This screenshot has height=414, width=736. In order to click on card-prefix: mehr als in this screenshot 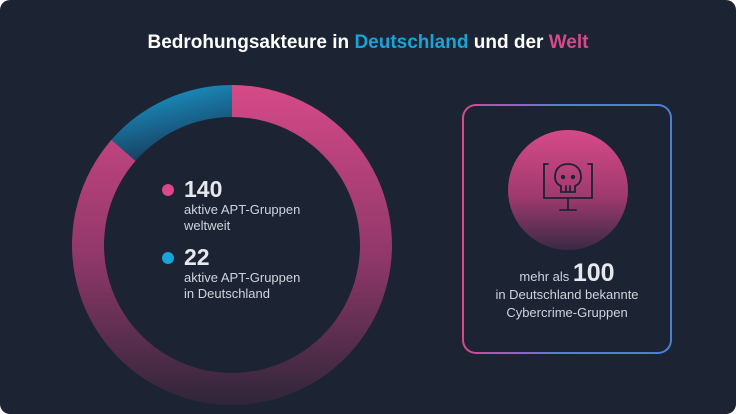, I will do `click(546, 276)`.